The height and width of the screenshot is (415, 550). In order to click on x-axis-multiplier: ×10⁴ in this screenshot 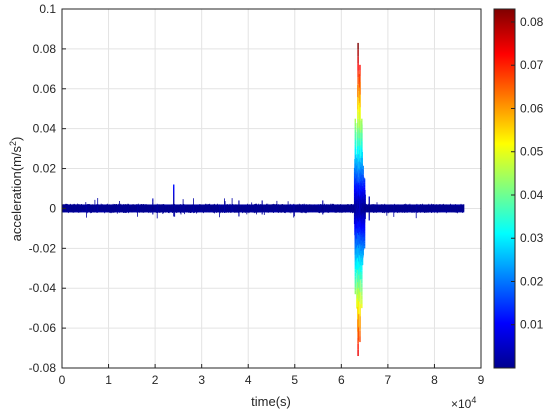, I will do `click(463, 403)`.